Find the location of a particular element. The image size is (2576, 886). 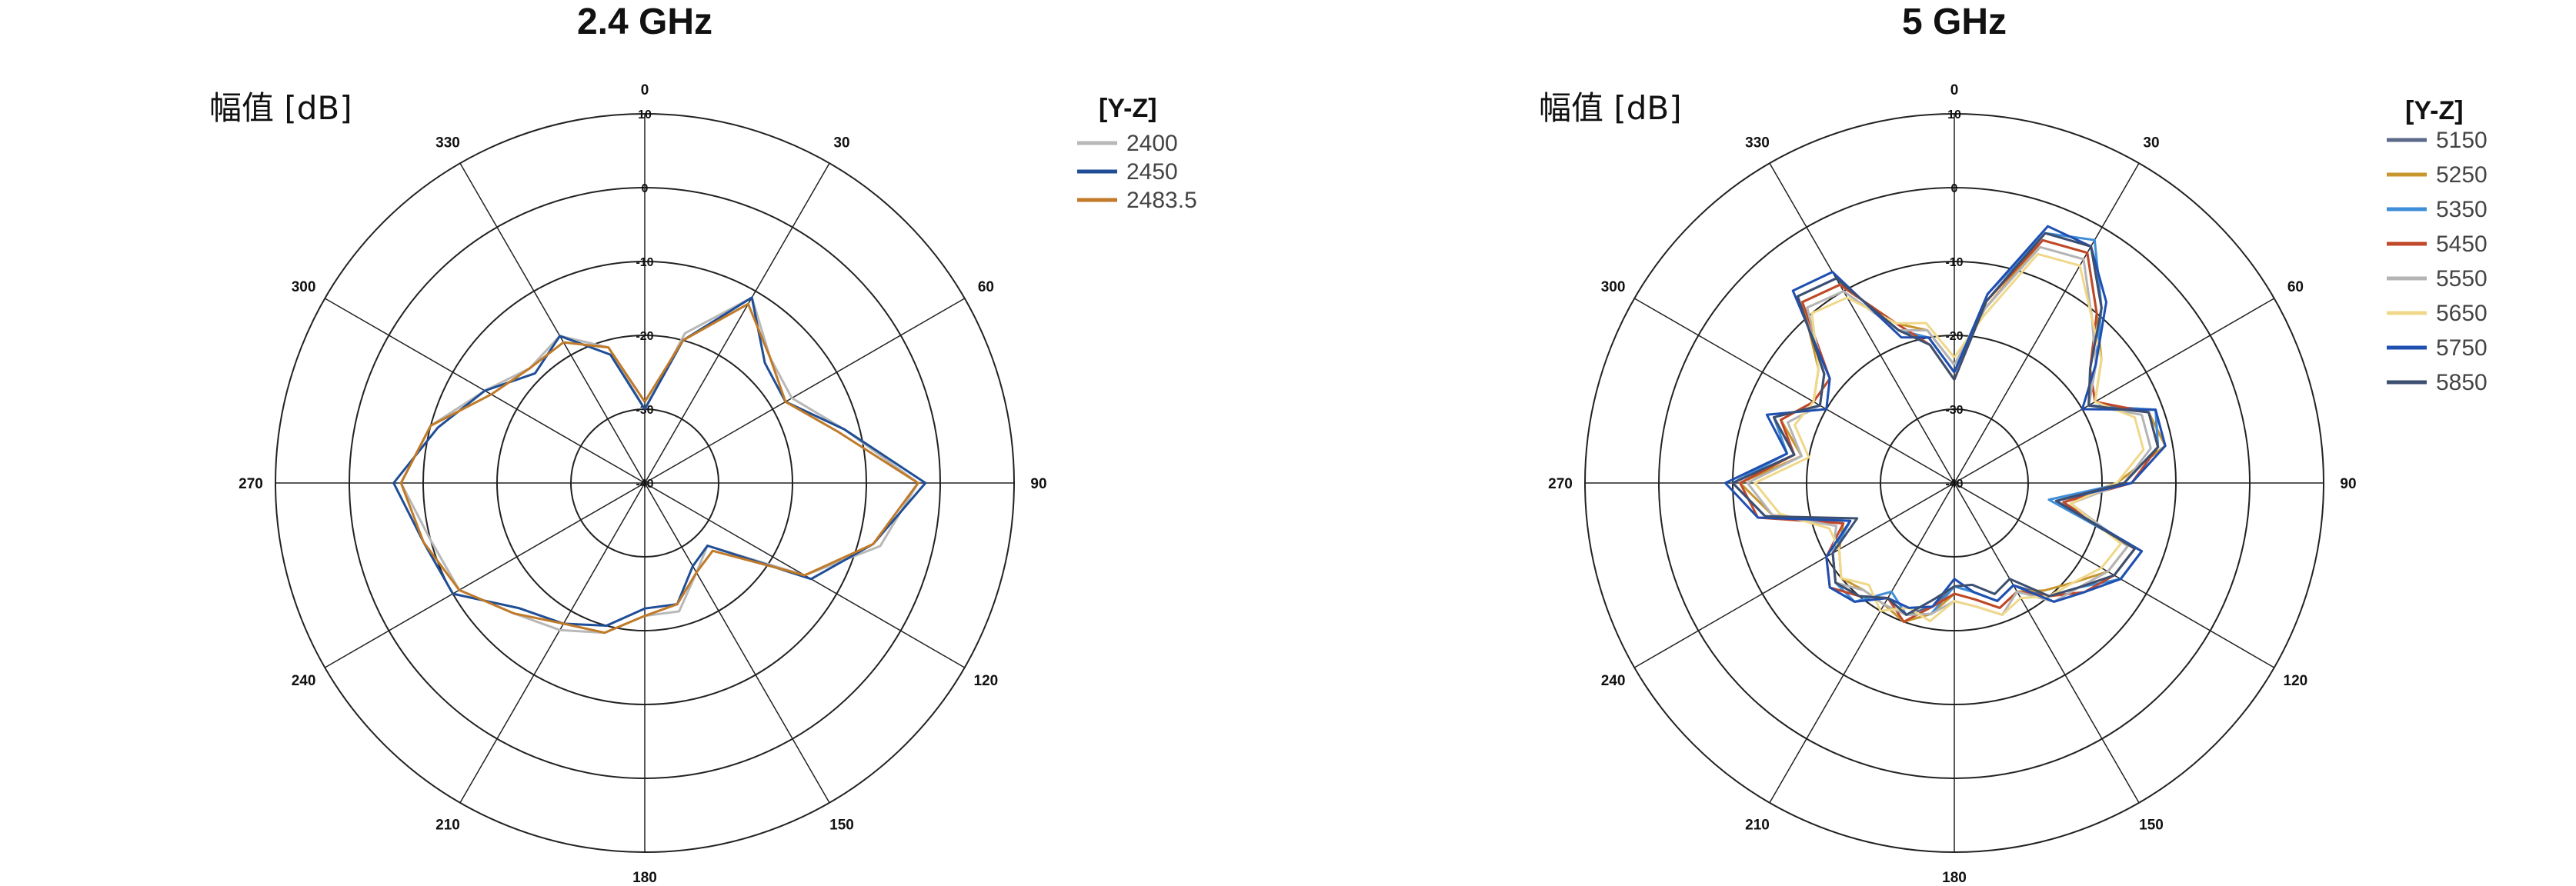

legend-label: 5850 is located at coordinates (2462, 382).